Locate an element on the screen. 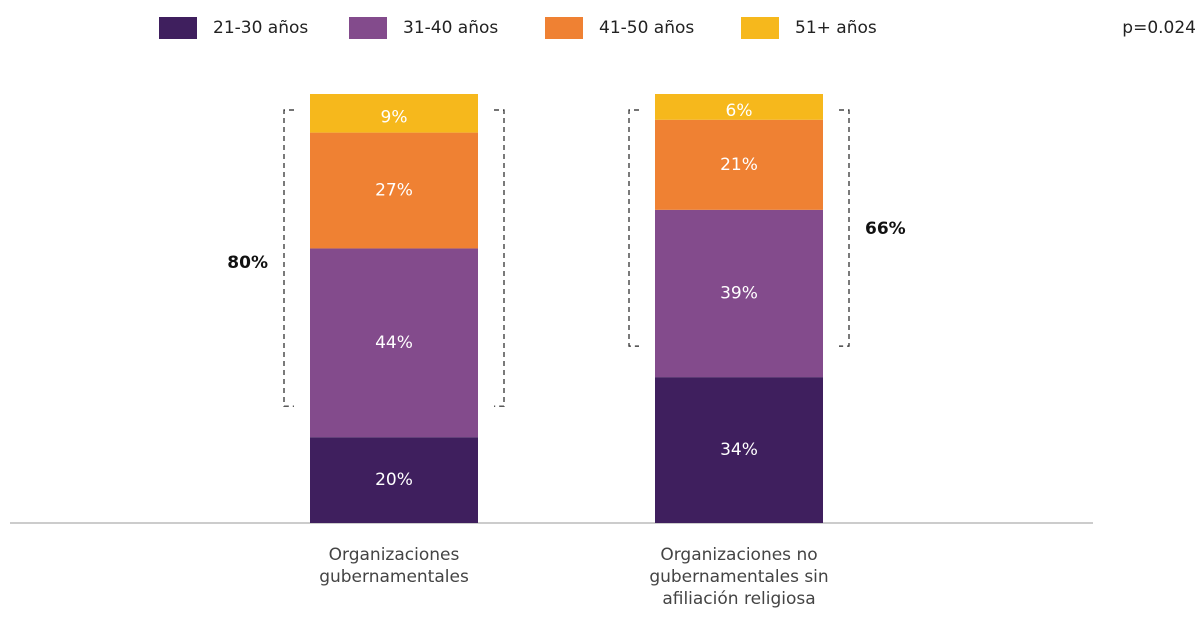 The width and height of the screenshot is (1198, 618). data-label: 44% is located at coordinates (394, 343).